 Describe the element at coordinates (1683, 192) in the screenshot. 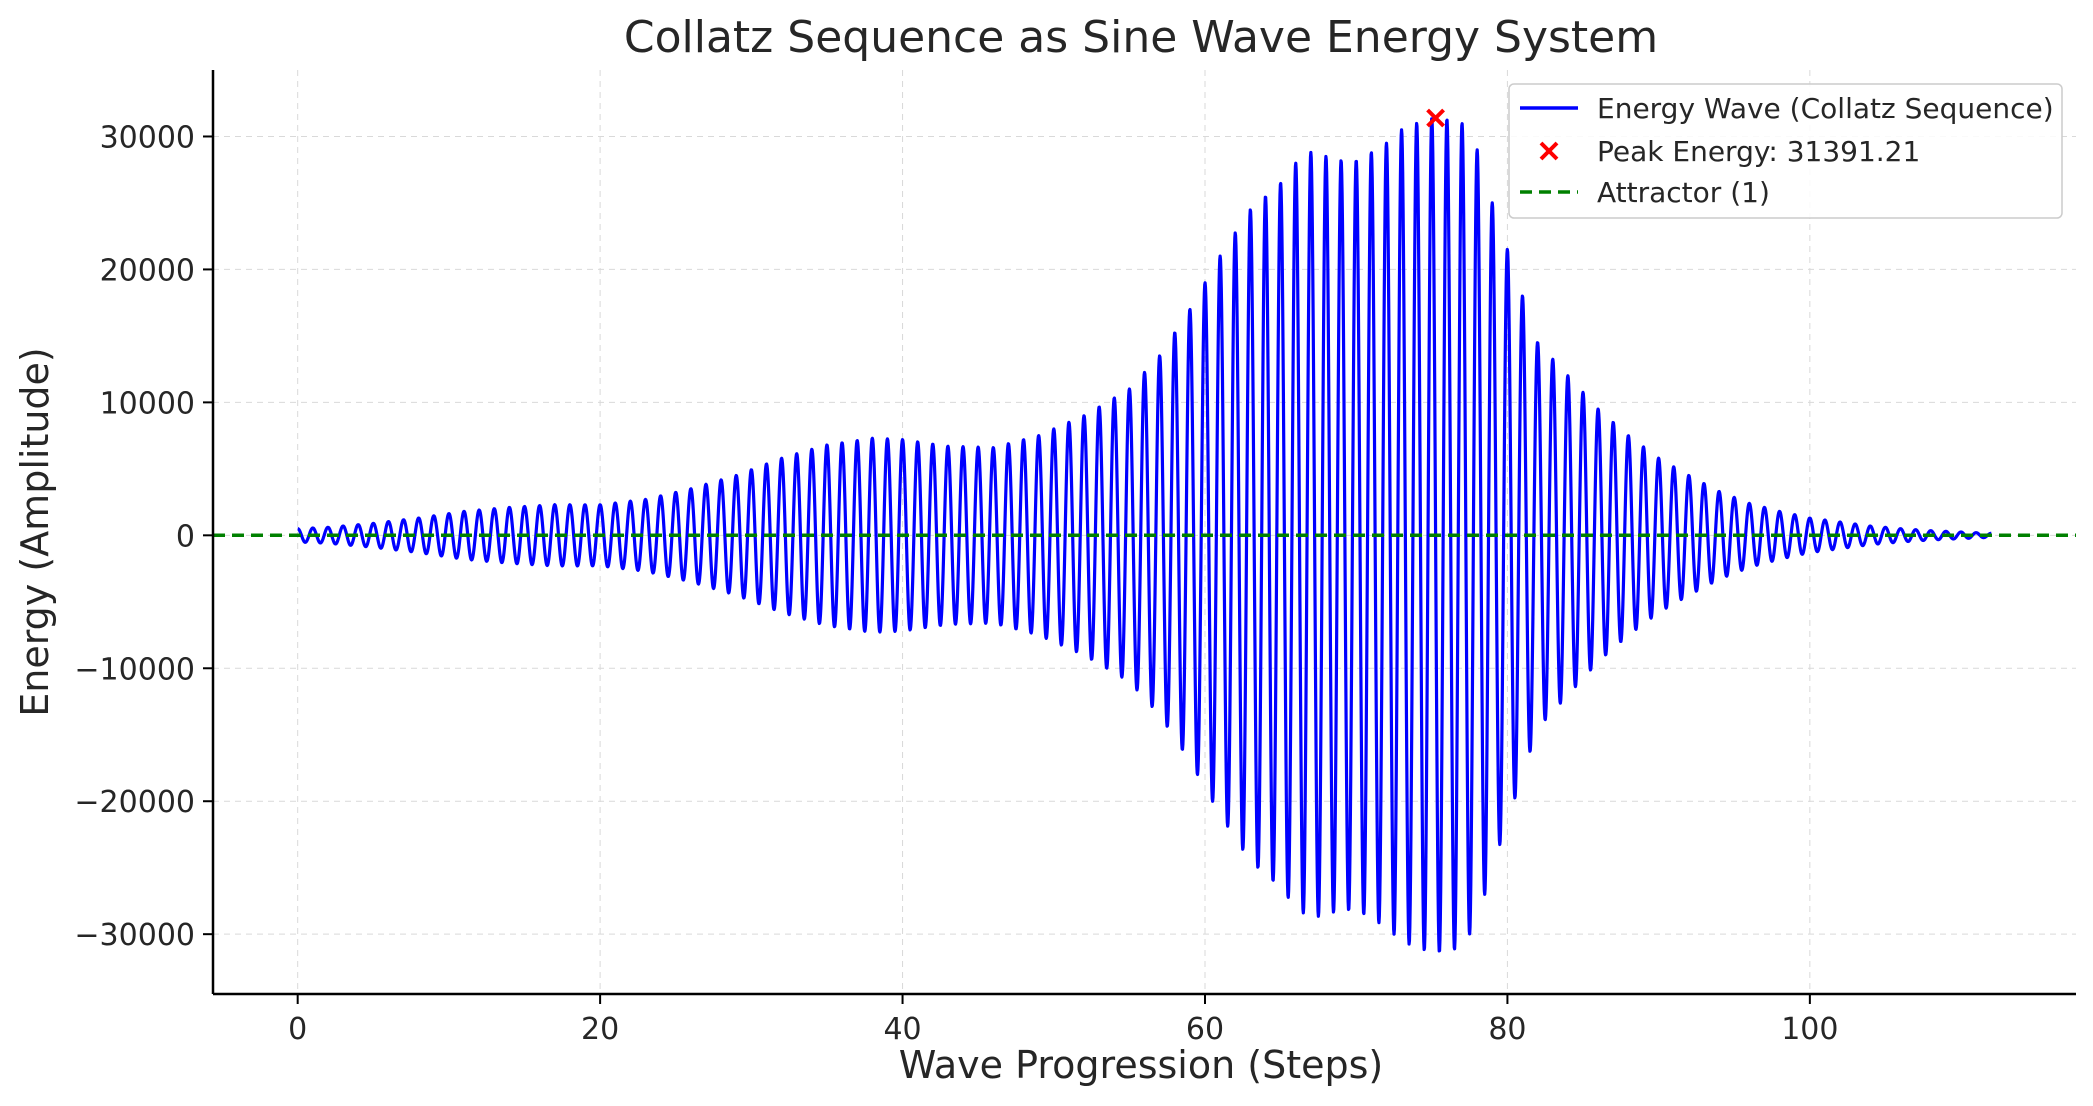

I see `legend-label-attractor: Attractor (1)` at that location.